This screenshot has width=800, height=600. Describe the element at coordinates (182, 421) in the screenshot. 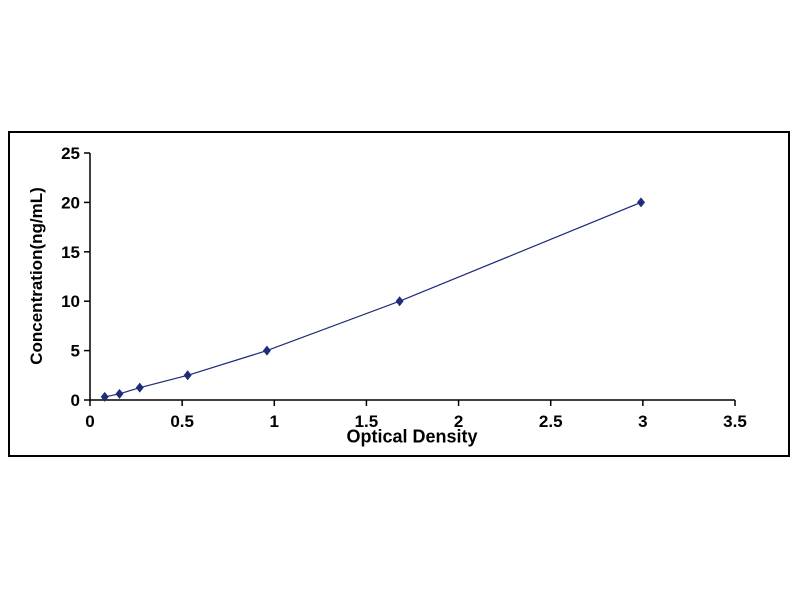

I see `x-tick-label: 0.5` at that location.